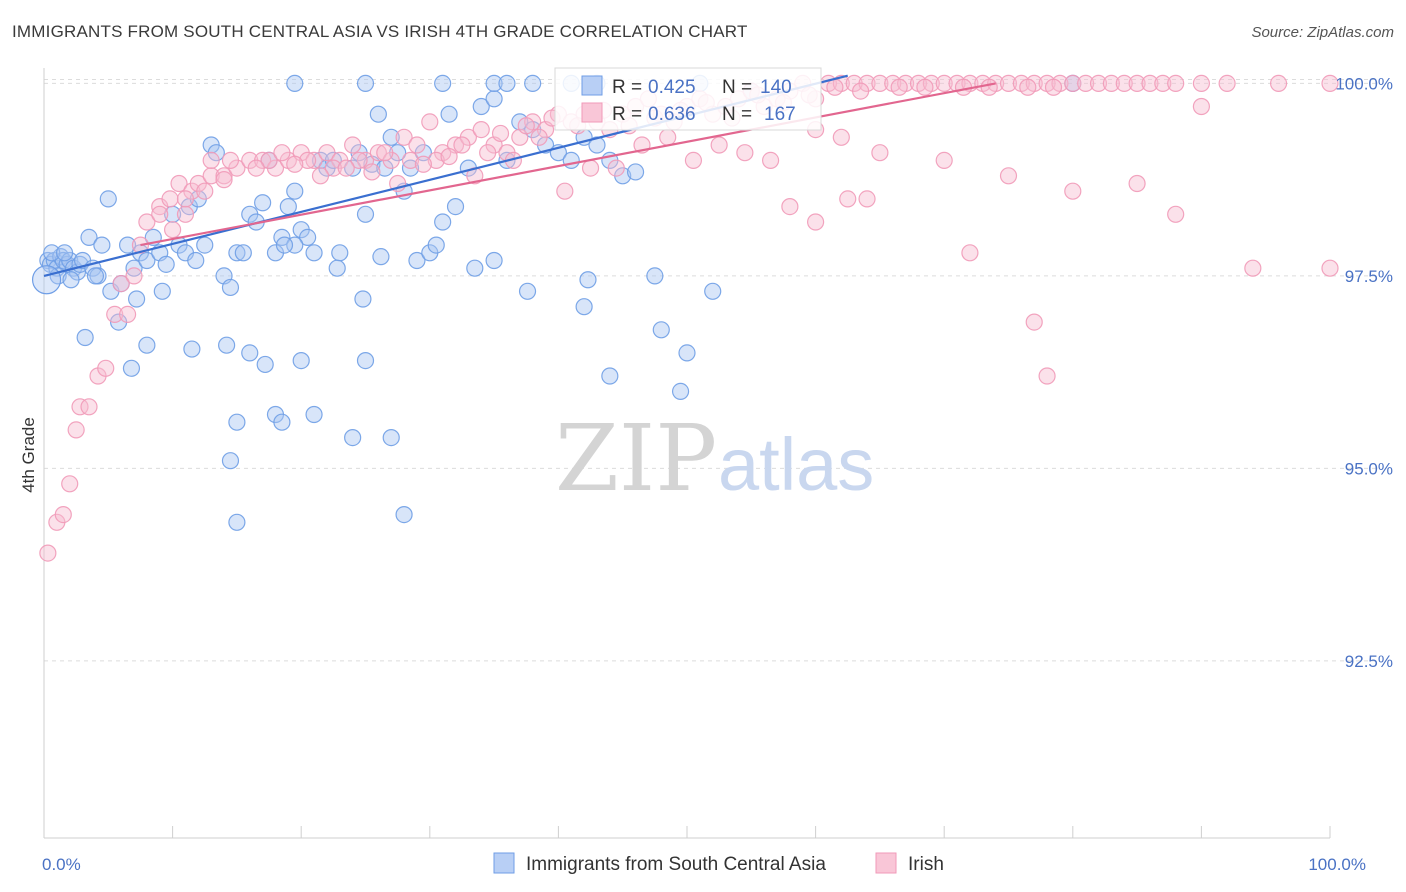 The width and height of the screenshot is (1406, 892). What do you see at coordinates (688, 99) in the screenshot?
I see `stats-legend-box: R = 0.425 N = 140 R = 0.636 N = 167` at bounding box center [688, 99].